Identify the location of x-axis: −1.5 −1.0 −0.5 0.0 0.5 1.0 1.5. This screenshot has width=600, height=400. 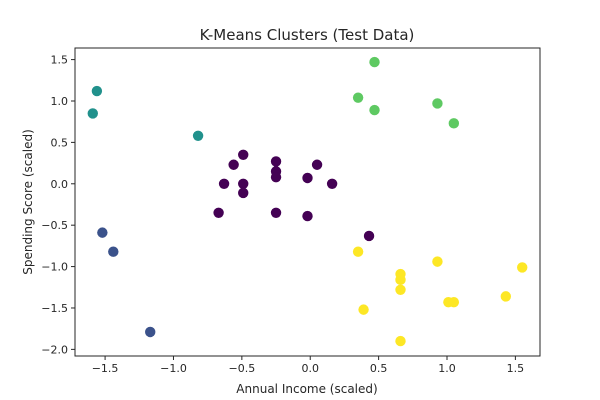
(308, 365).